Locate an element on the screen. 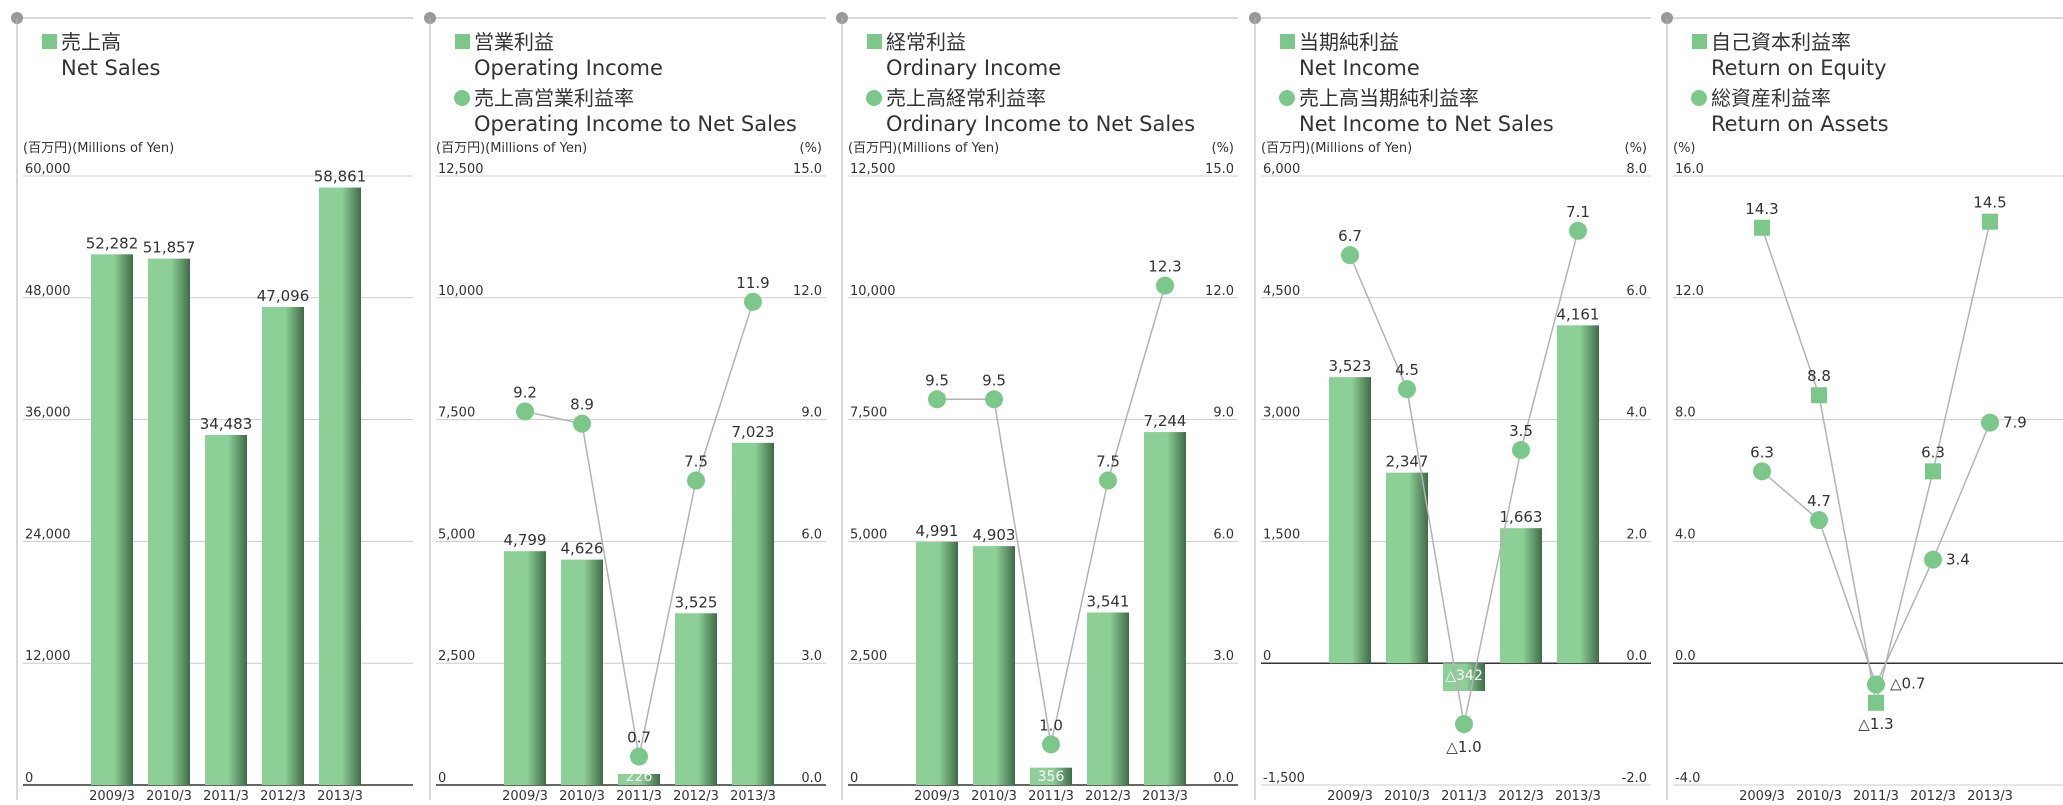  y2-tick-label: 9.0 is located at coordinates (1223, 413).